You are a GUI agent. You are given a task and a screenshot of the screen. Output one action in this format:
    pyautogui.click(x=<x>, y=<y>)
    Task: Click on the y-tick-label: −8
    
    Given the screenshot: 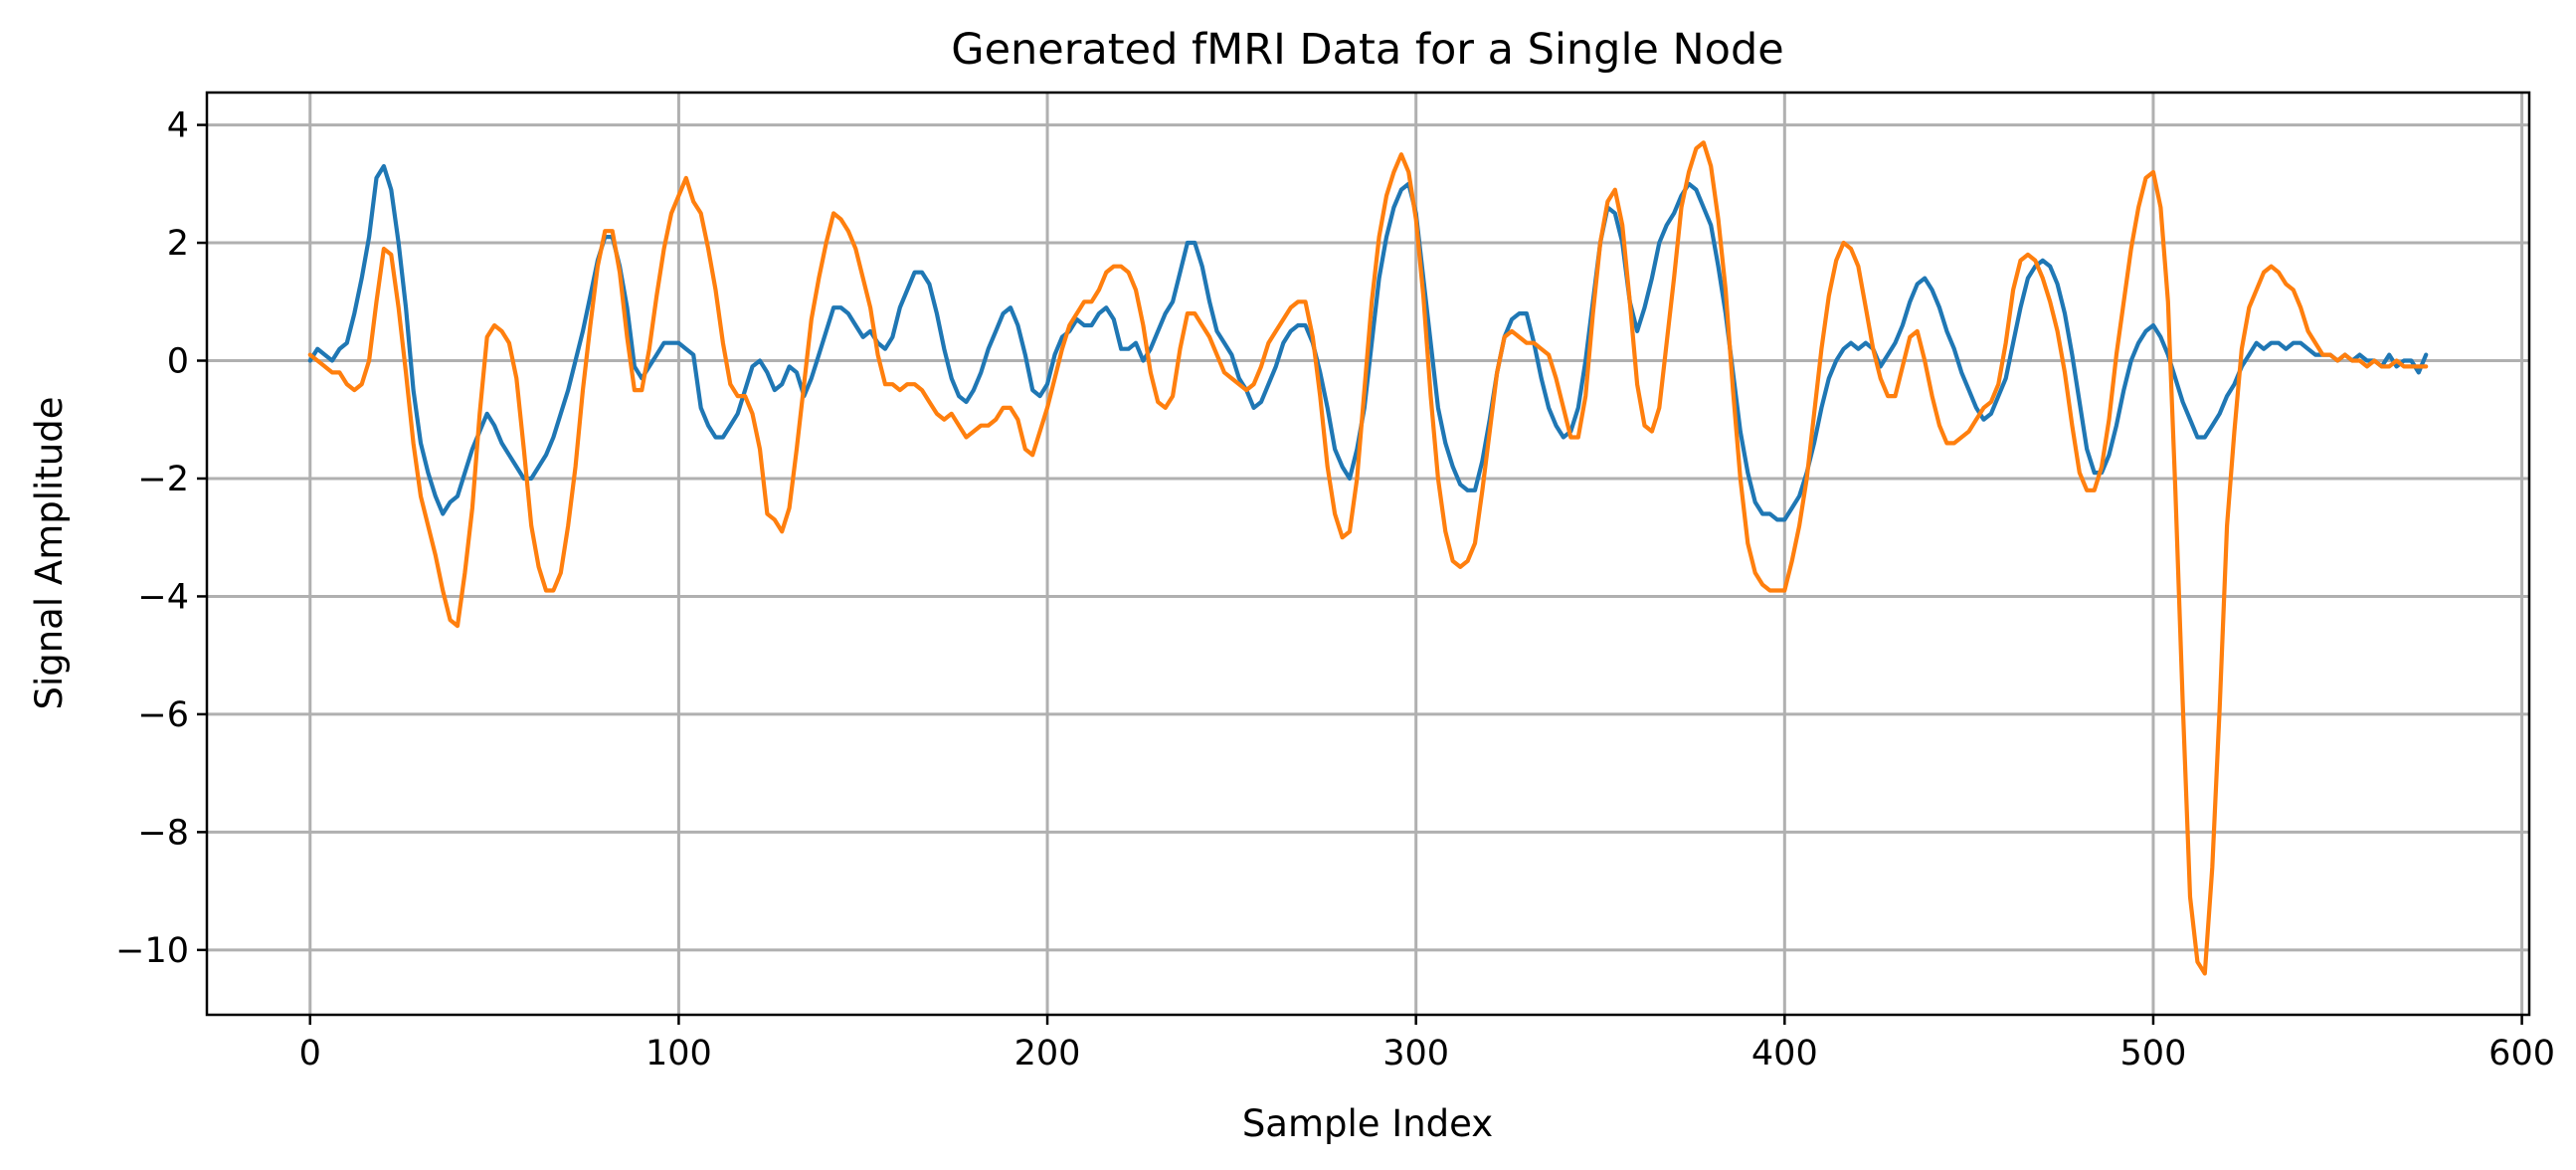 What is the action you would take?
    pyautogui.click(x=163, y=833)
    